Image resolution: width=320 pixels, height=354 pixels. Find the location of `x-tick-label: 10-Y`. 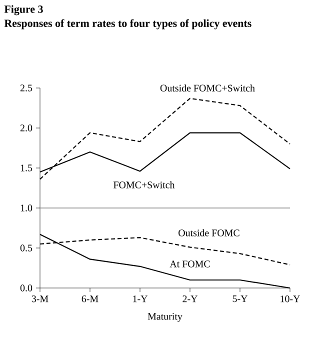

x-tick-label: 10-Y is located at coordinates (290, 299).